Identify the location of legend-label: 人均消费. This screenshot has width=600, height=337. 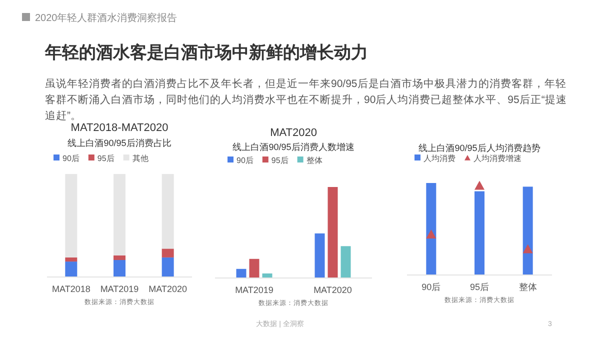
(440, 158).